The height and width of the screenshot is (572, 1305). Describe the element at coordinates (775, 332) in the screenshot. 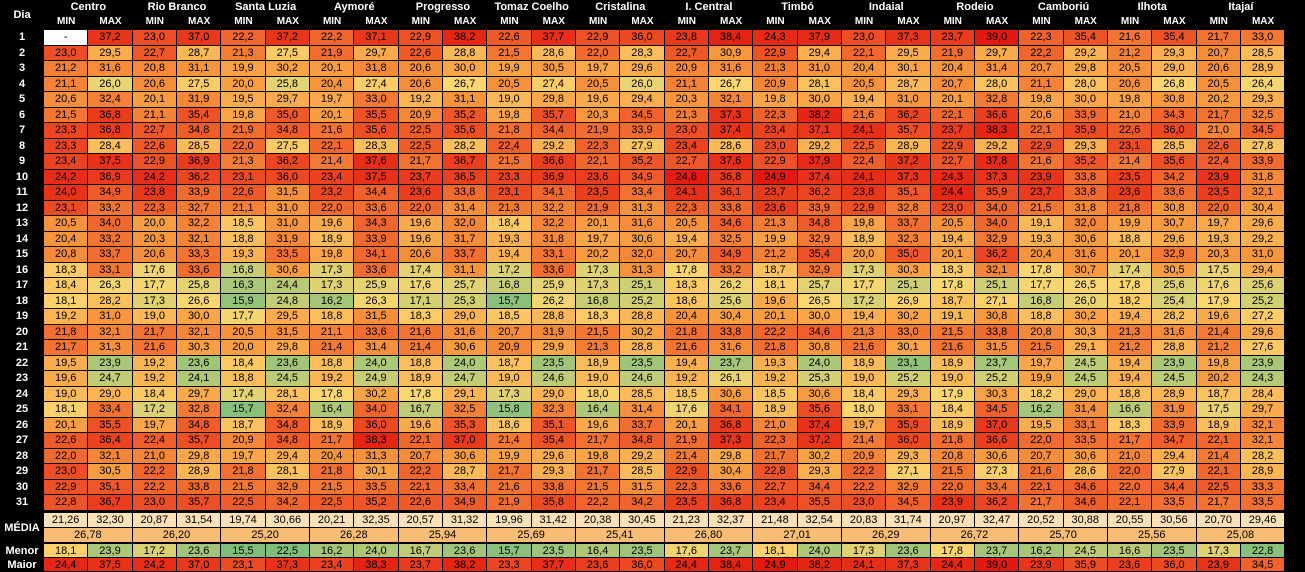

I see `temperature-cell: 22,2` at that location.